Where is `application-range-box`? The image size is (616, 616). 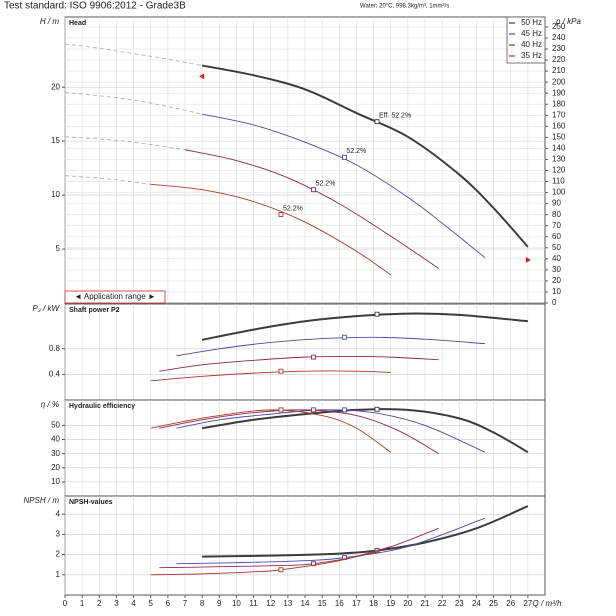
application-range-box is located at coordinates (115, 297).